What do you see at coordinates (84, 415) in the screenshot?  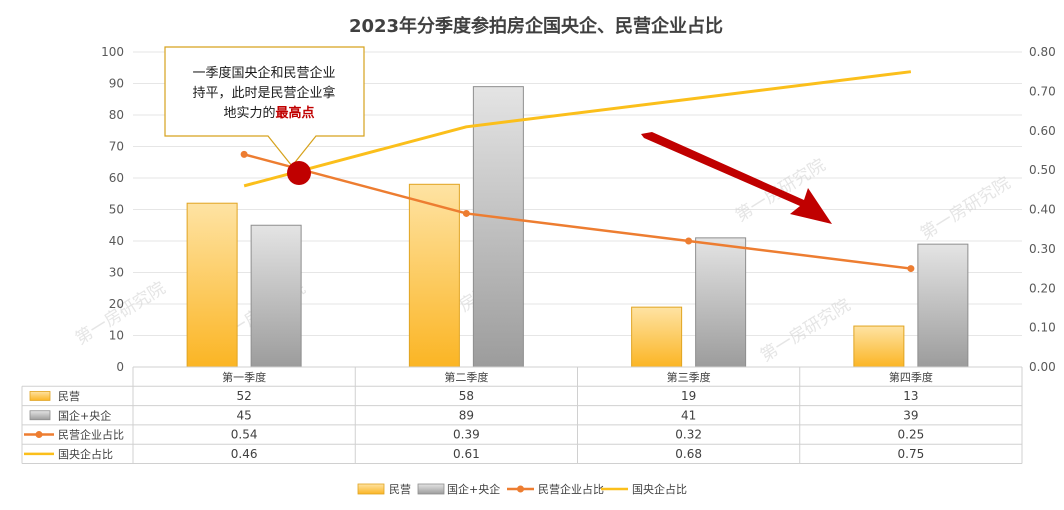 I see `table-series-name: 国企+央企` at bounding box center [84, 415].